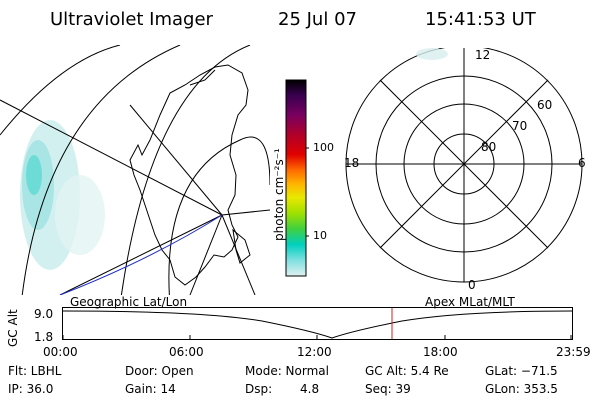 Image resolution: width=600 pixels, height=400 pixels. Describe the element at coordinates (62, 195) in the screenshot. I see `aurora-emission` at that location.